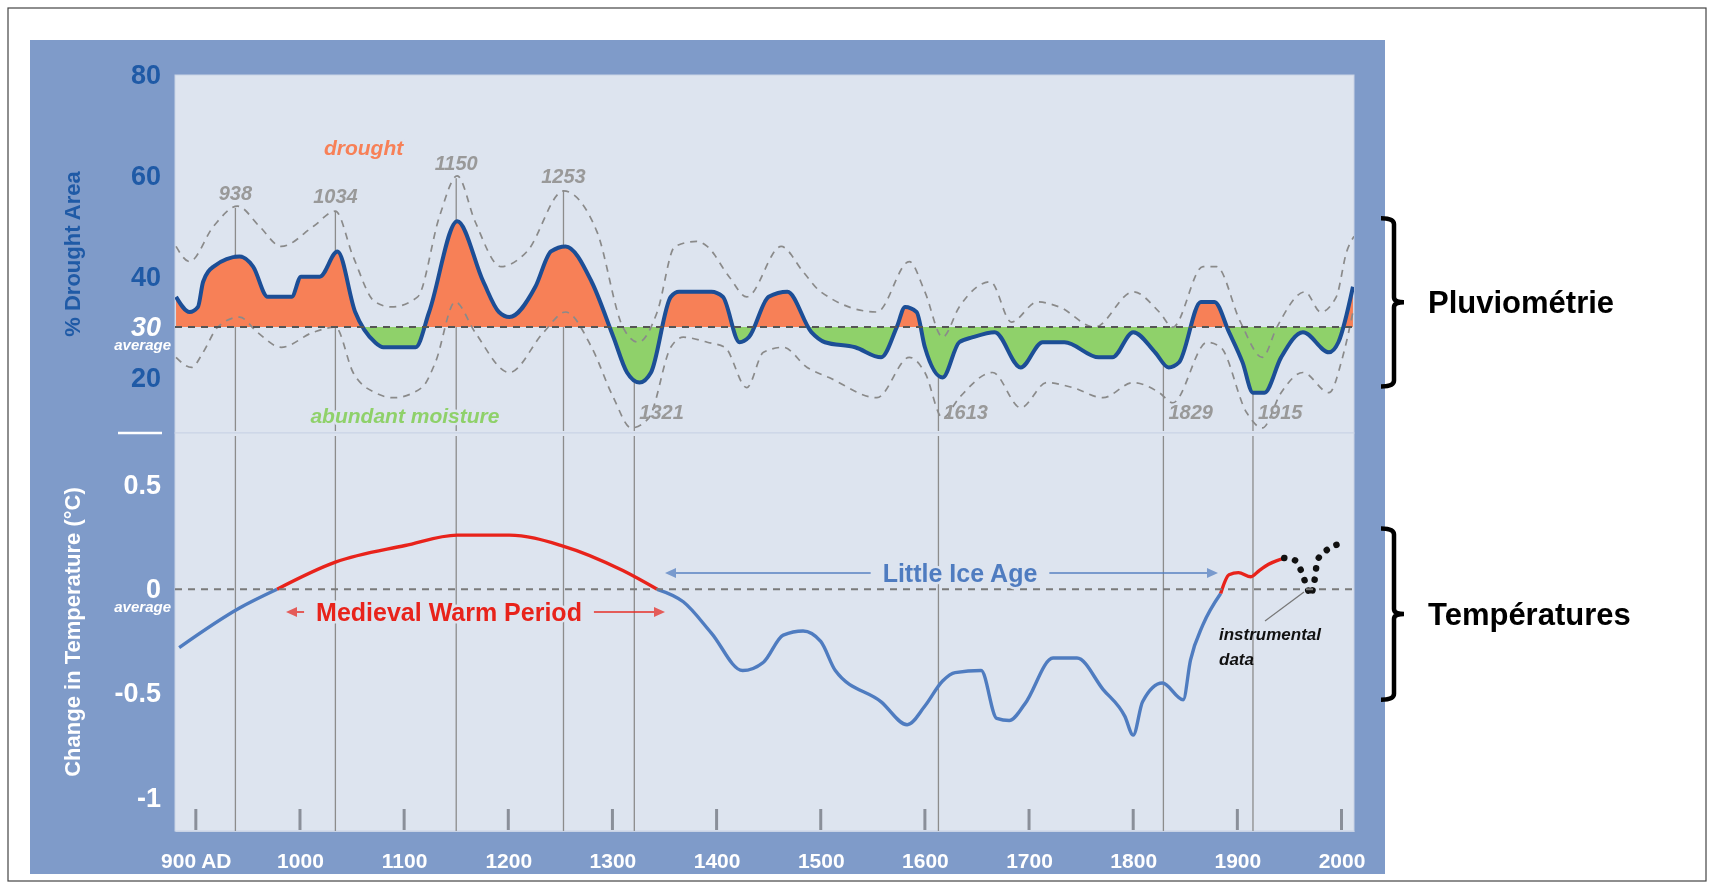  What do you see at coordinates (1342, 860) in the screenshot?
I see `x-tick-label: 2000` at bounding box center [1342, 860].